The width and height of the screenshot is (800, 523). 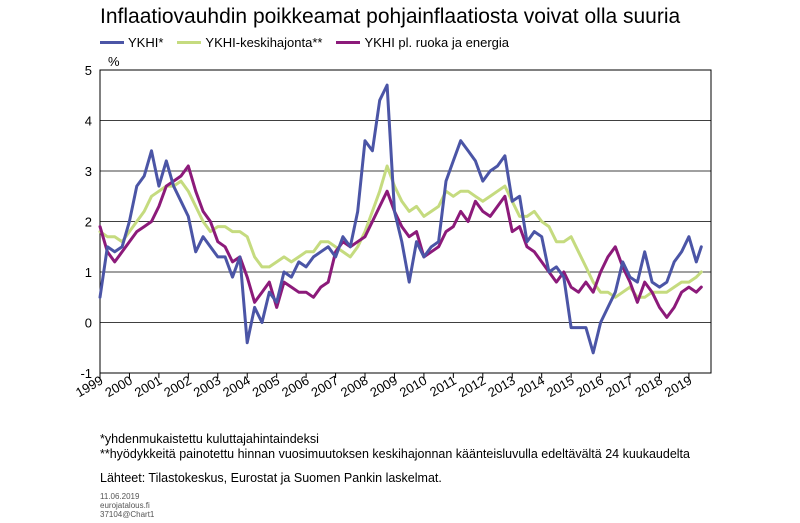 What do you see at coordinates (146, 42) in the screenshot?
I see `legend-label-ykhi: YKHI*` at bounding box center [146, 42].